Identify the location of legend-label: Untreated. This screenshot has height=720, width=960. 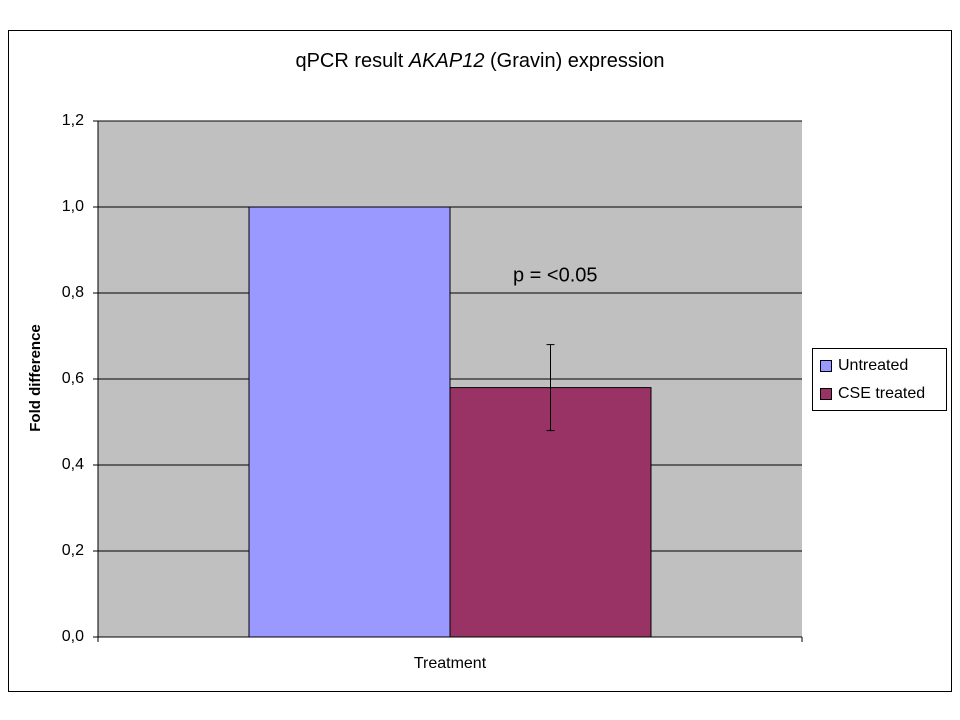
(873, 365).